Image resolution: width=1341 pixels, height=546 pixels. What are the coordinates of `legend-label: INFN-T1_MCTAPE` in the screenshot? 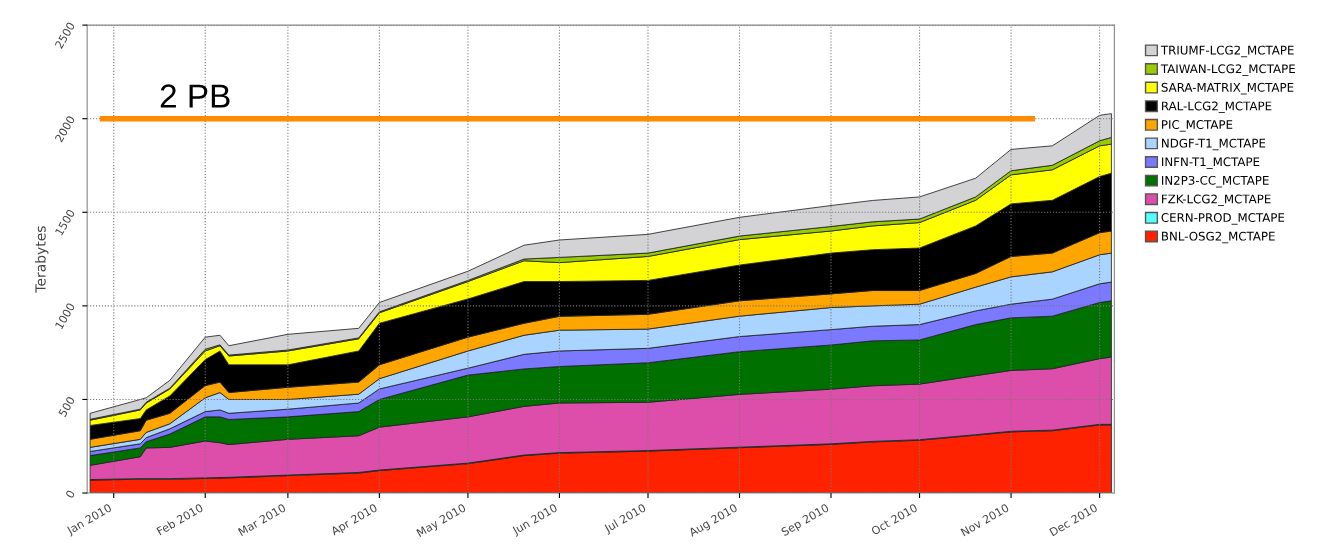 It's located at (1211, 163).